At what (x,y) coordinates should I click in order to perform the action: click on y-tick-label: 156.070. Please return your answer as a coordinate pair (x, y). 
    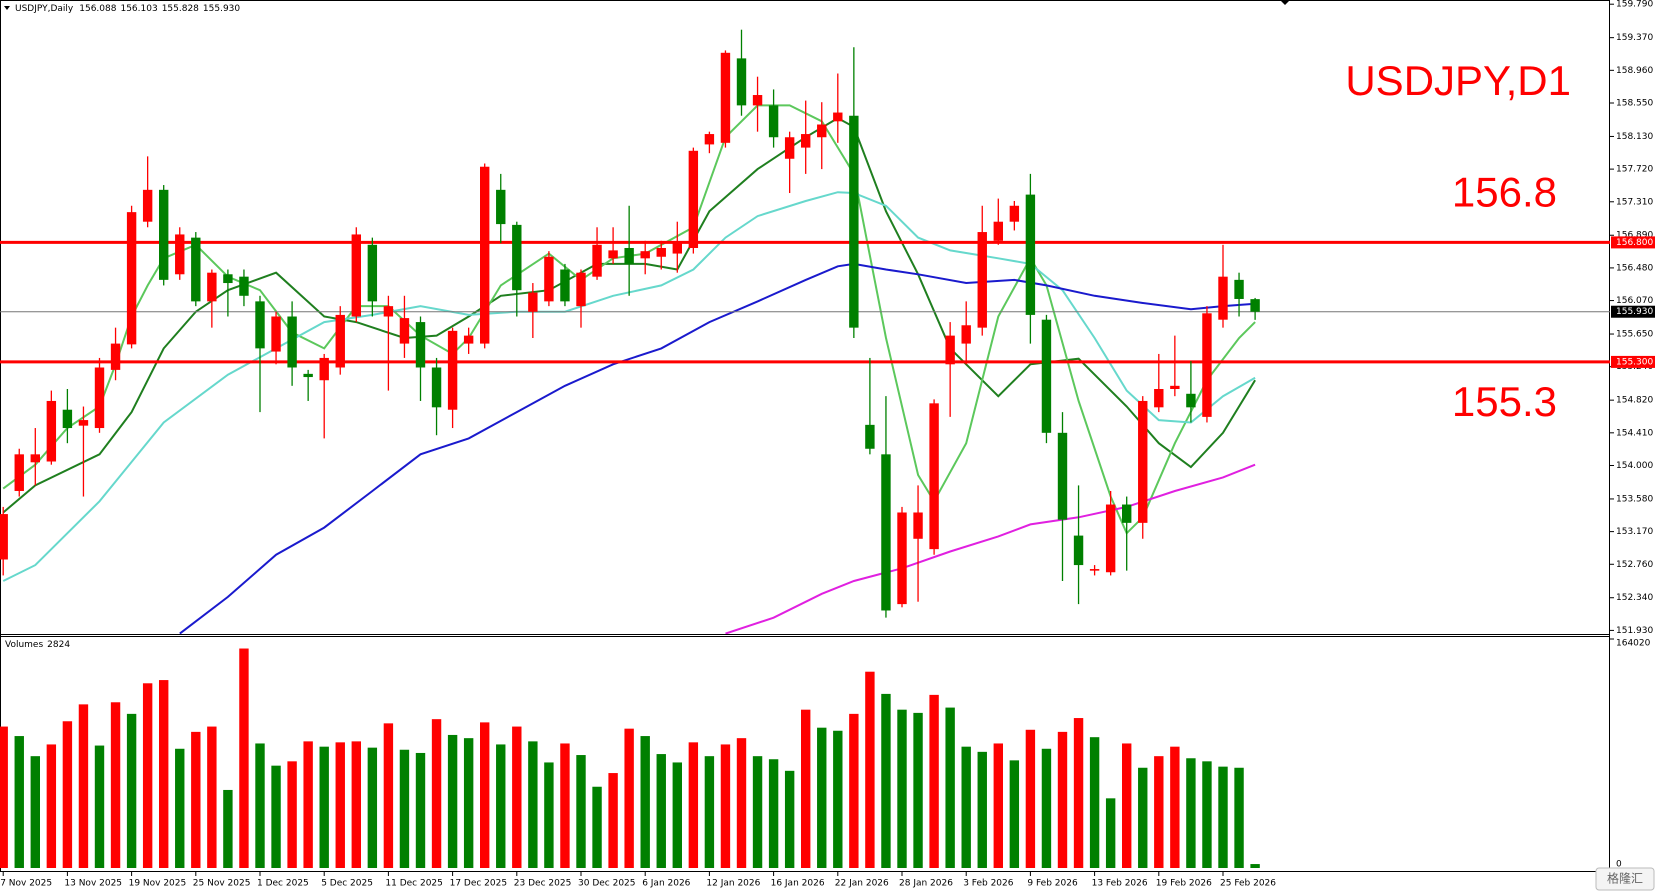
    Looking at the image, I should click on (1634, 301).